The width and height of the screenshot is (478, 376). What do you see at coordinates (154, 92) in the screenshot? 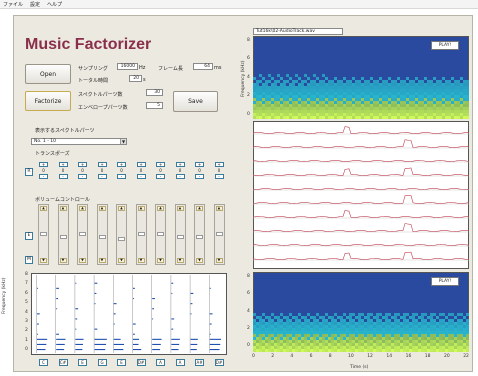
I see `spectral-parts-field: 30` at bounding box center [154, 92].